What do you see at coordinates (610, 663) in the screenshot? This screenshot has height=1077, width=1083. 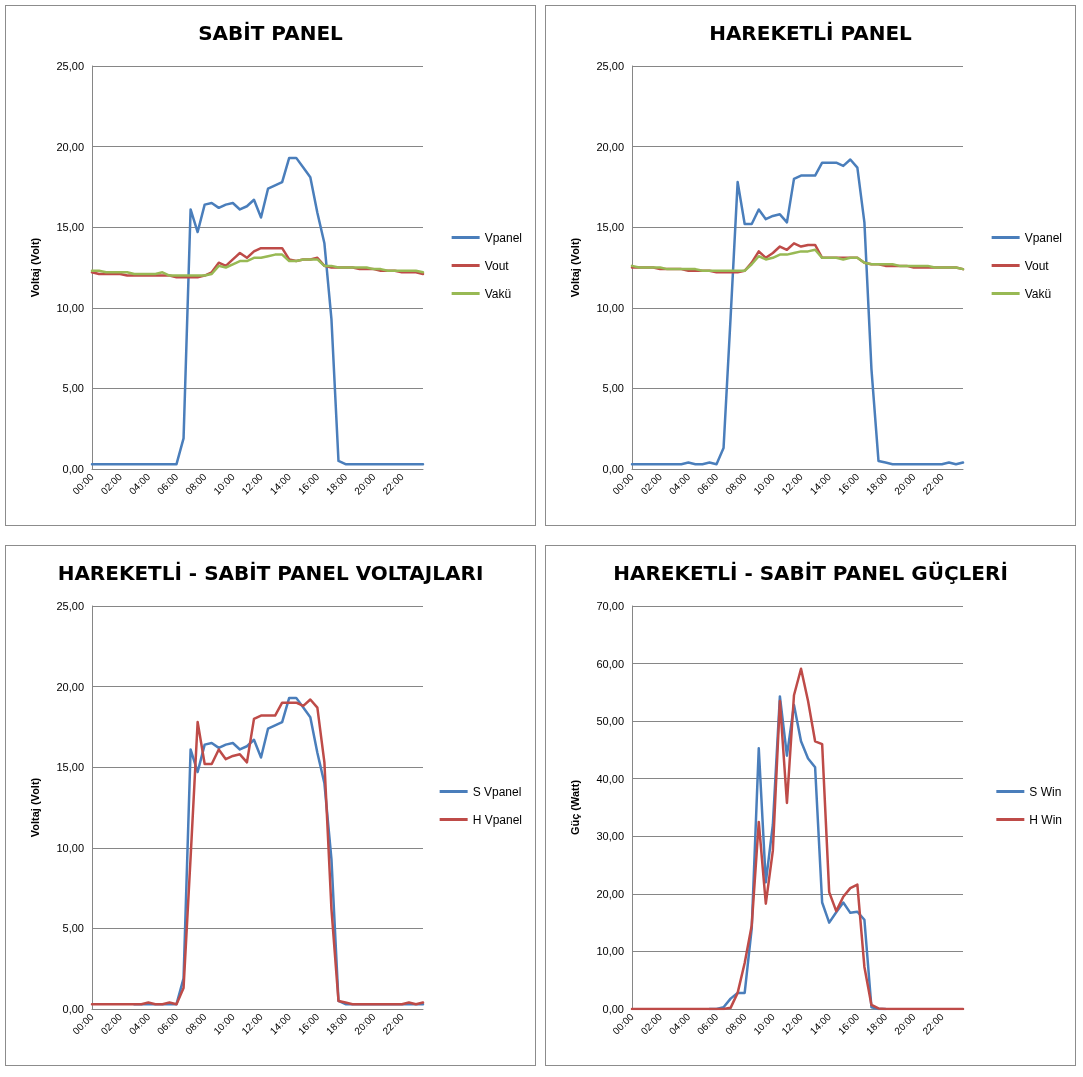 I see `y-tick-label: 60,00` at bounding box center [610, 663].